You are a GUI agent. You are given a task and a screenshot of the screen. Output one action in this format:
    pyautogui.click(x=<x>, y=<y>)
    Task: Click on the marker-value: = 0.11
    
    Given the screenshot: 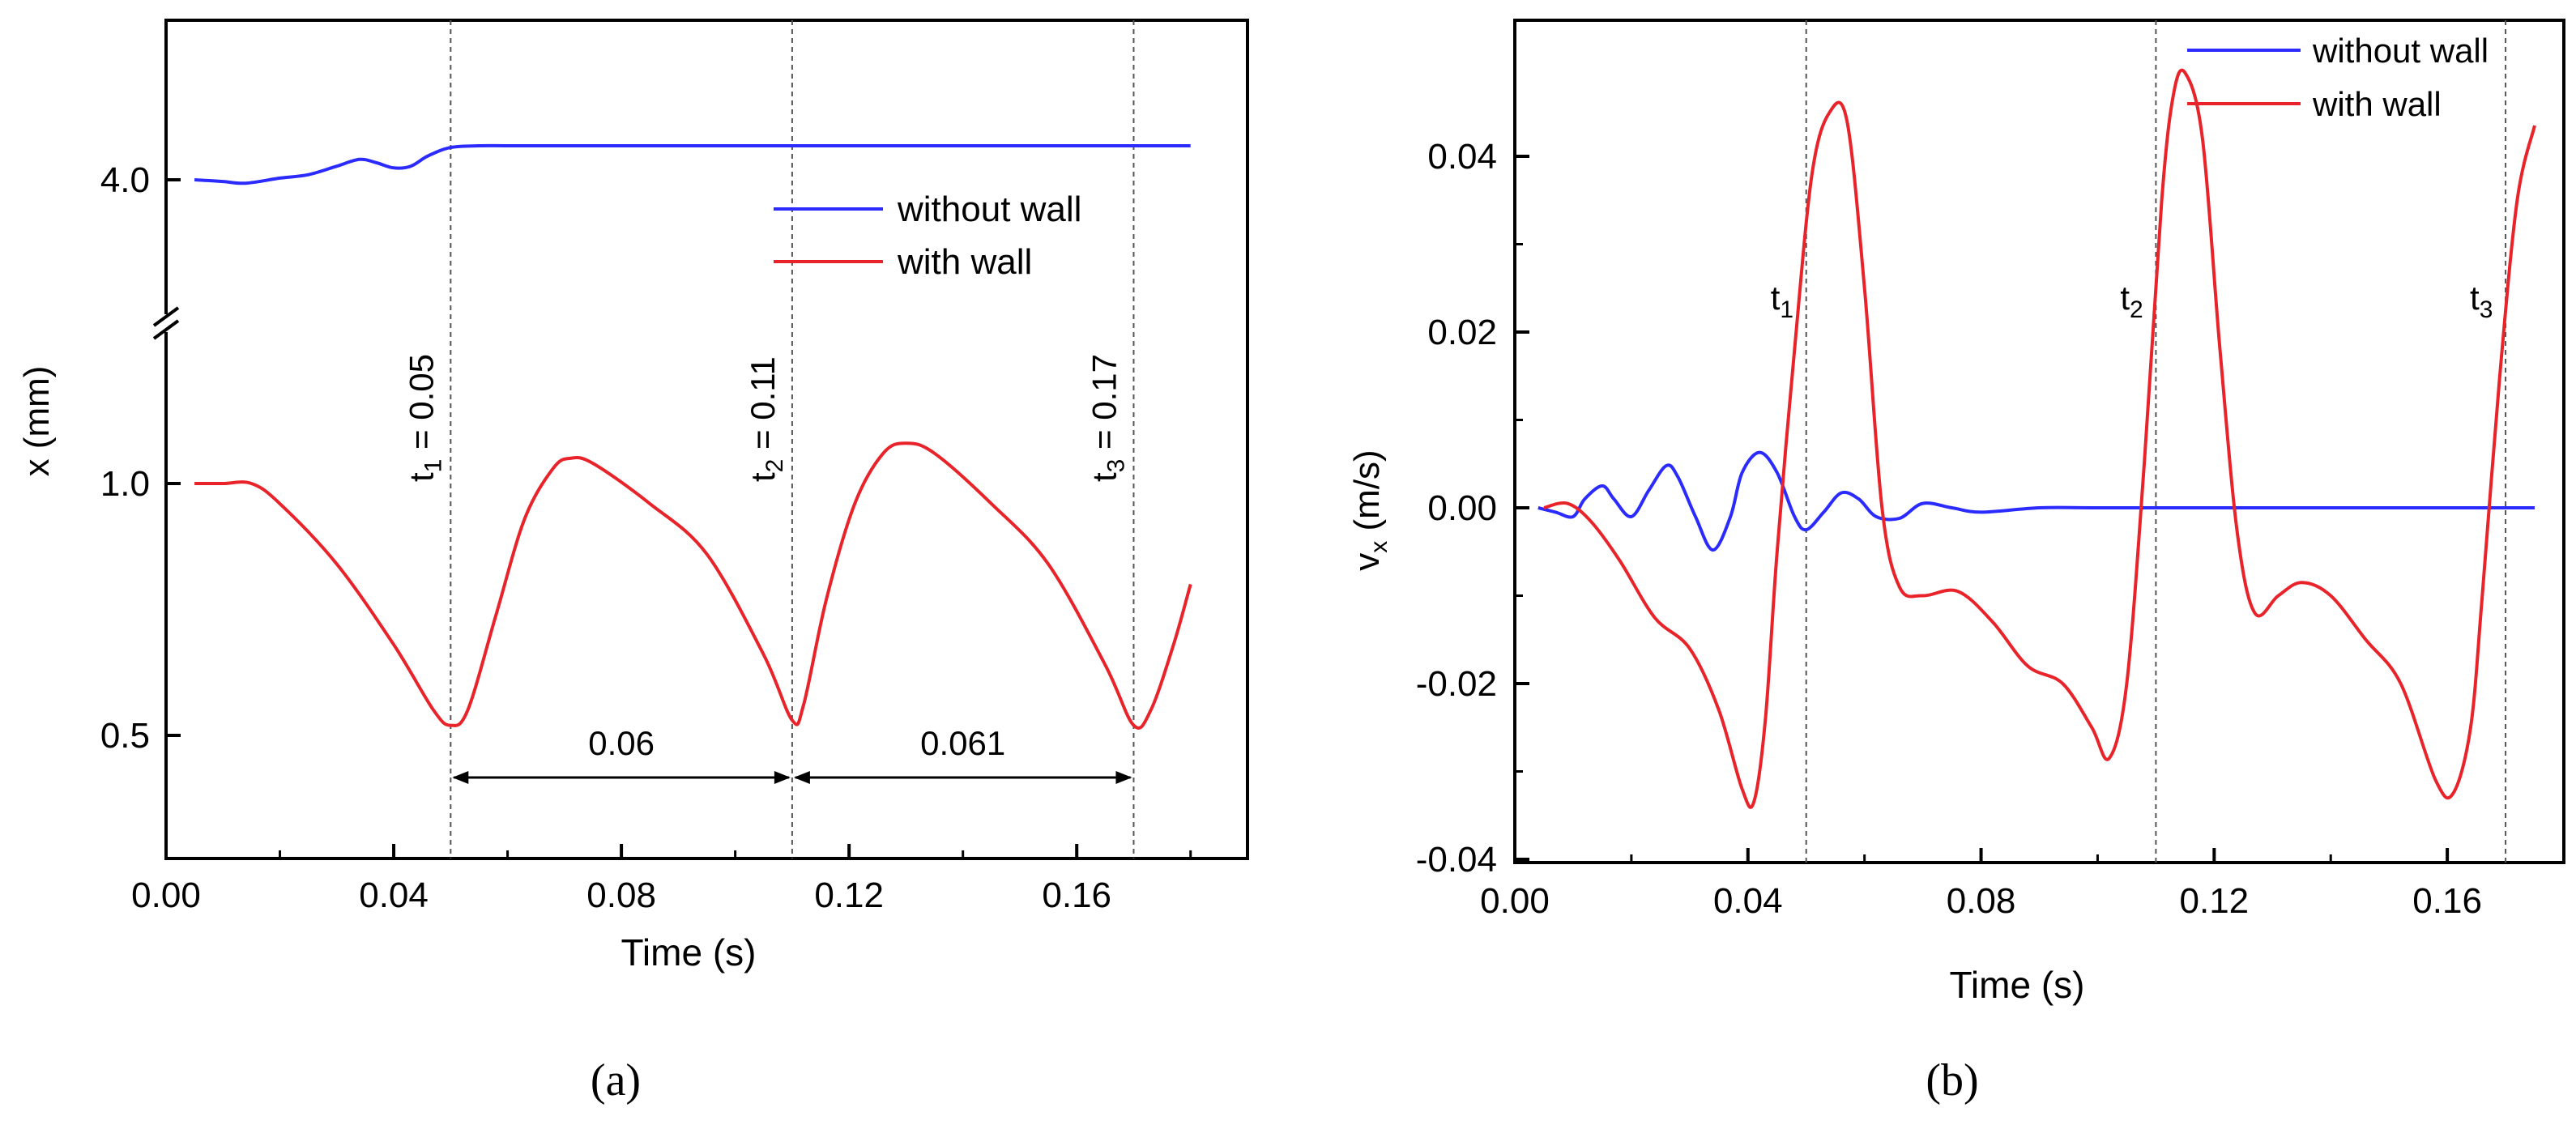 What is the action you would take?
    pyautogui.click(x=763, y=408)
    